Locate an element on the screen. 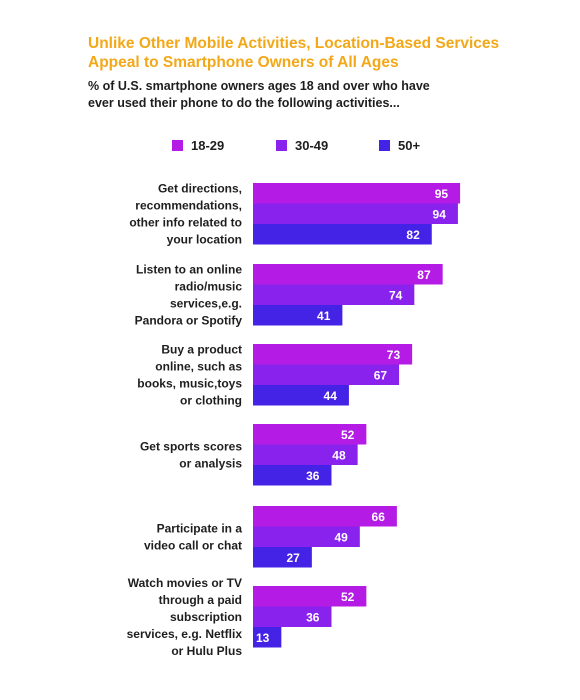 The width and height of the screenshot is (580, 700). category-label-line: radio/music is located at coordinates (209, 286).